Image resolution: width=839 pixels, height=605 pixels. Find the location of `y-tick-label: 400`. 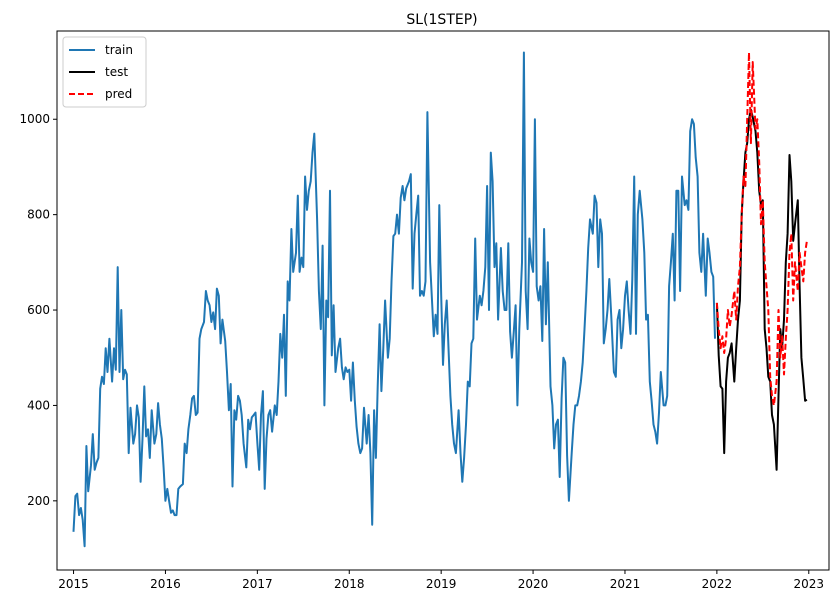

y-tick-label: 400 is located at coordinates (38, 405).